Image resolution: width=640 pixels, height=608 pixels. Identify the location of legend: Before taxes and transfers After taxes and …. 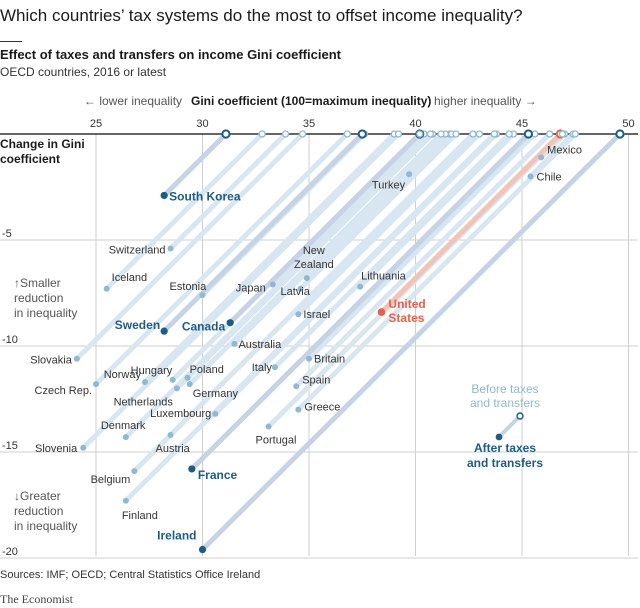
(505, 426).